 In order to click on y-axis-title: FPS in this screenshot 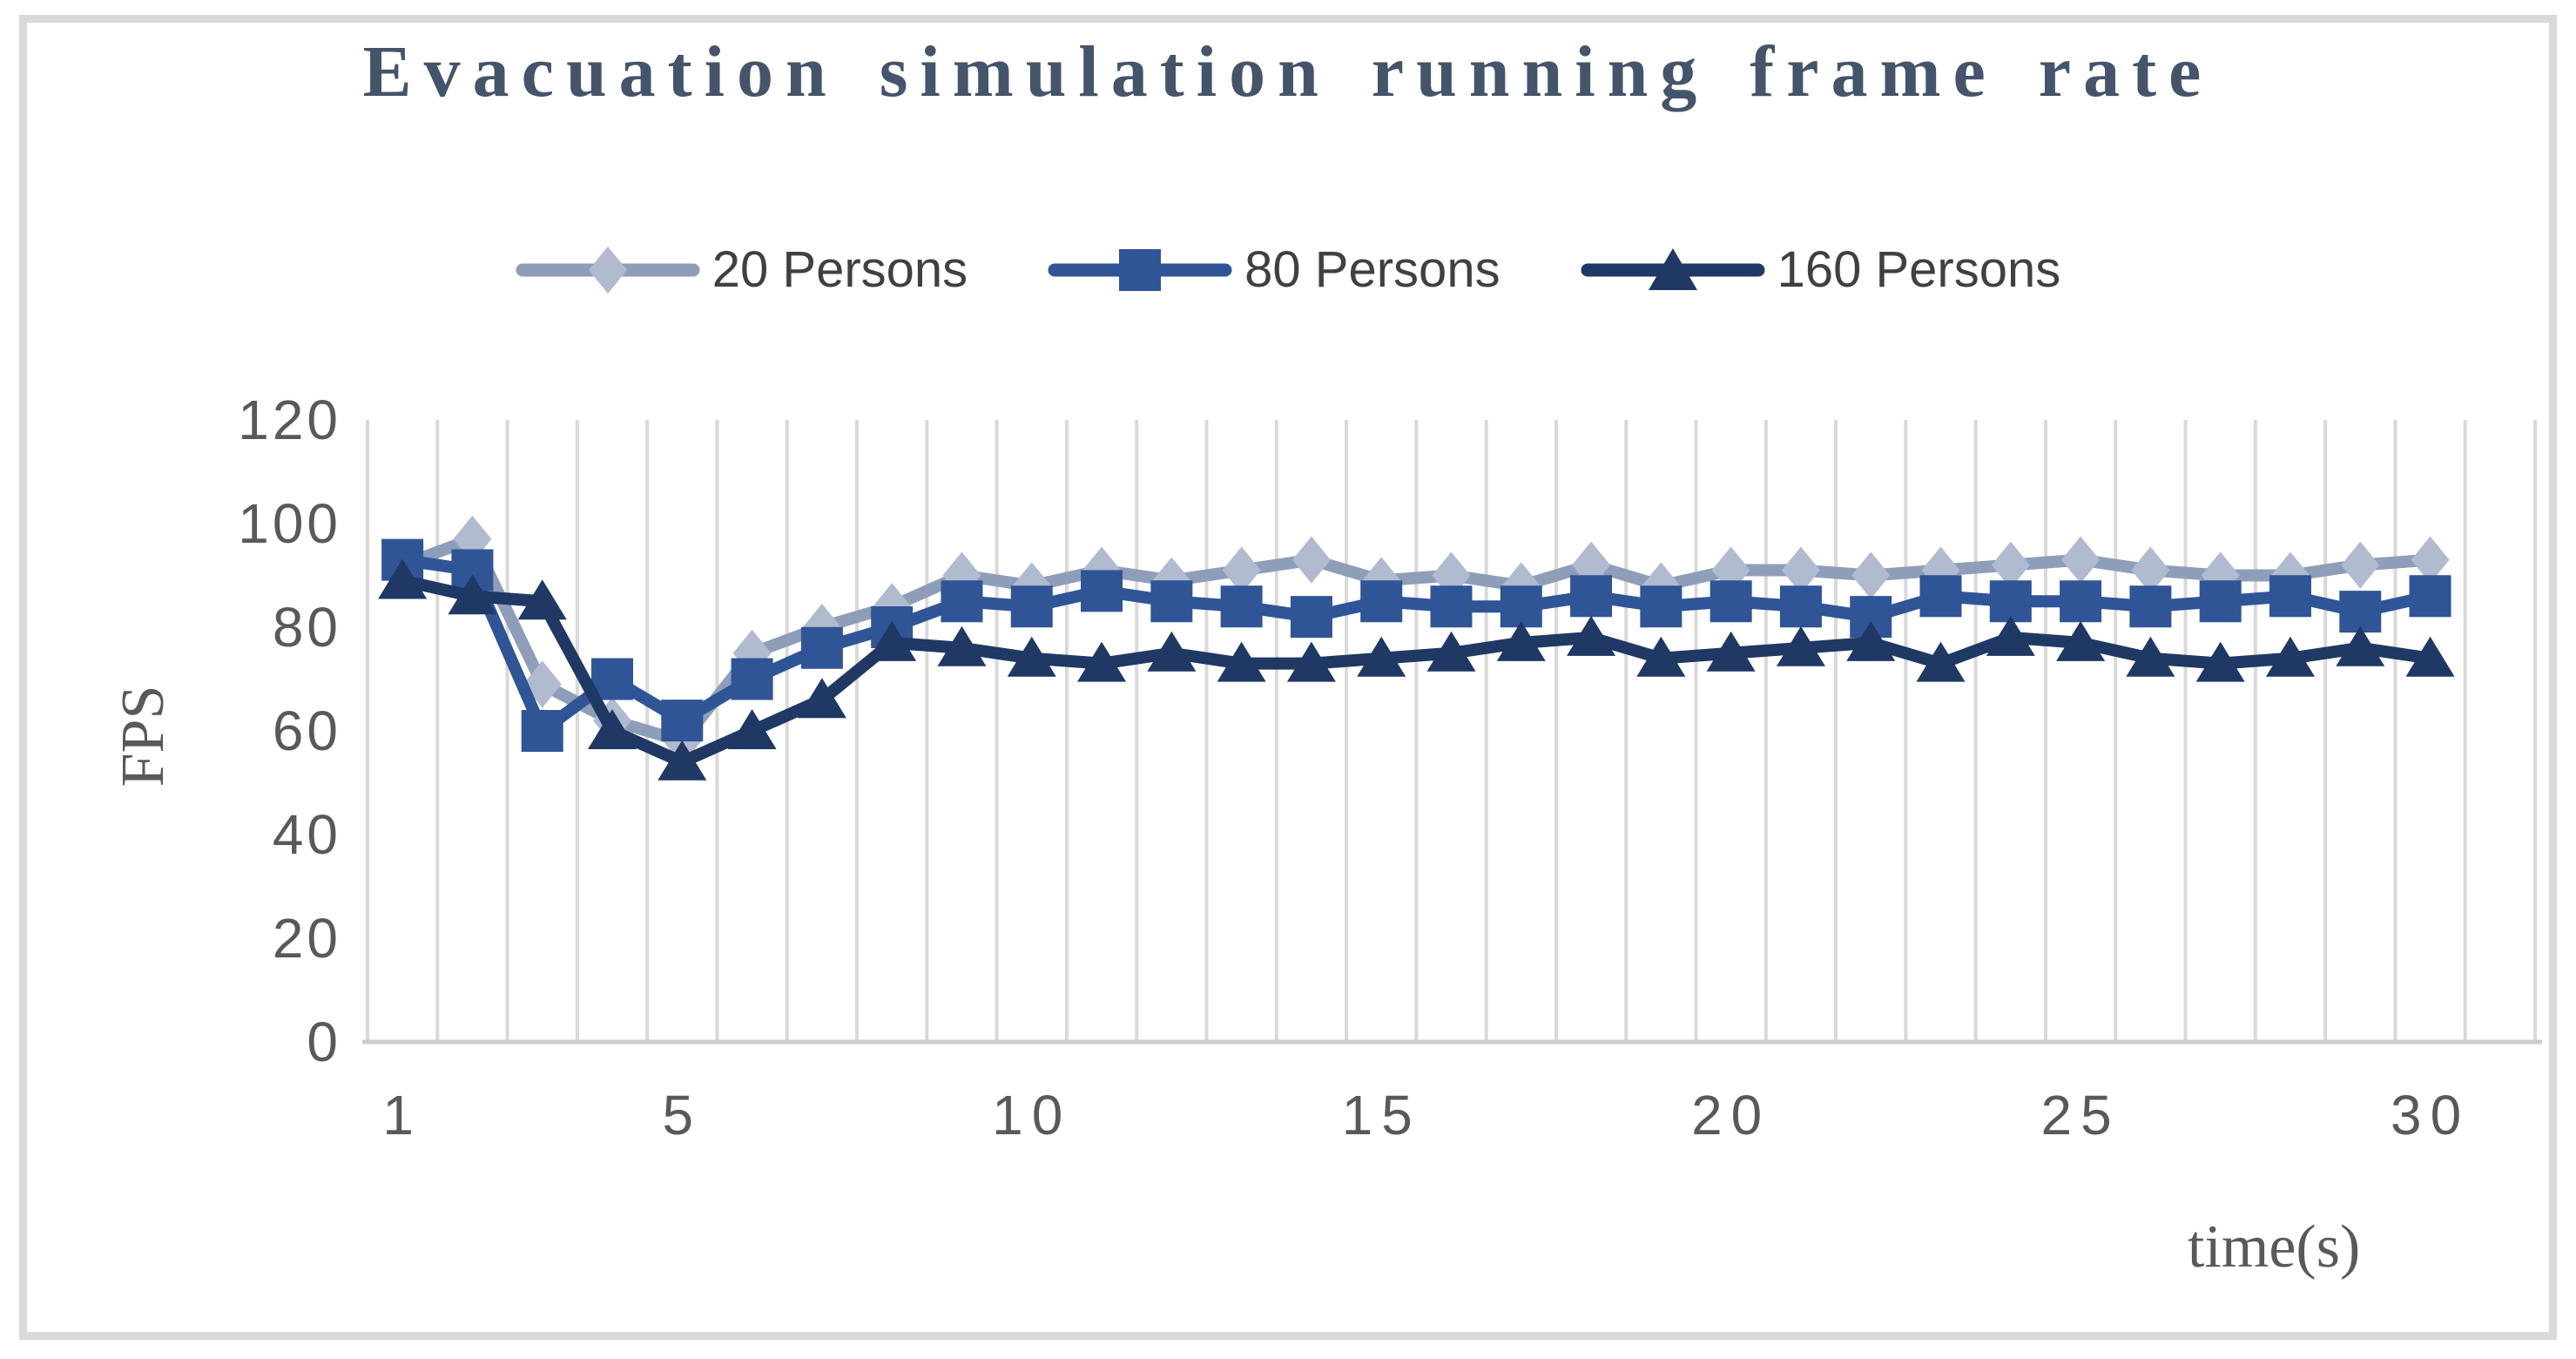, I will do `click(143, 737)`.